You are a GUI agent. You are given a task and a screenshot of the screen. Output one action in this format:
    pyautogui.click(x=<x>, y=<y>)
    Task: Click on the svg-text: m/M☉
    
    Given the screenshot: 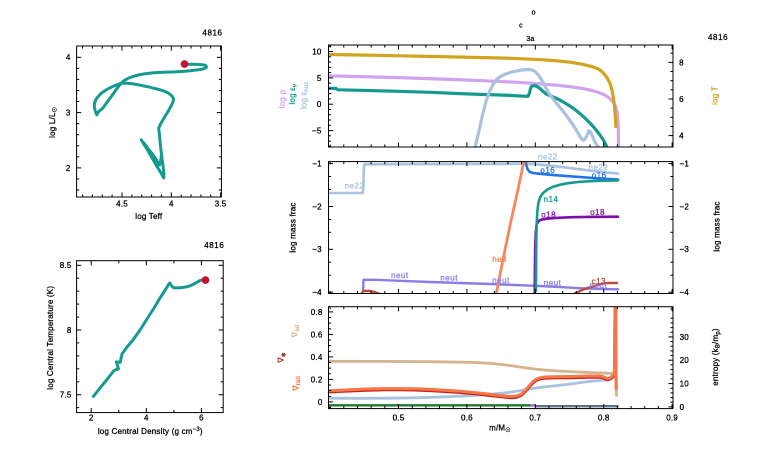 What is the action you would take?
    pyautogui.click(x=500, y=429)
    